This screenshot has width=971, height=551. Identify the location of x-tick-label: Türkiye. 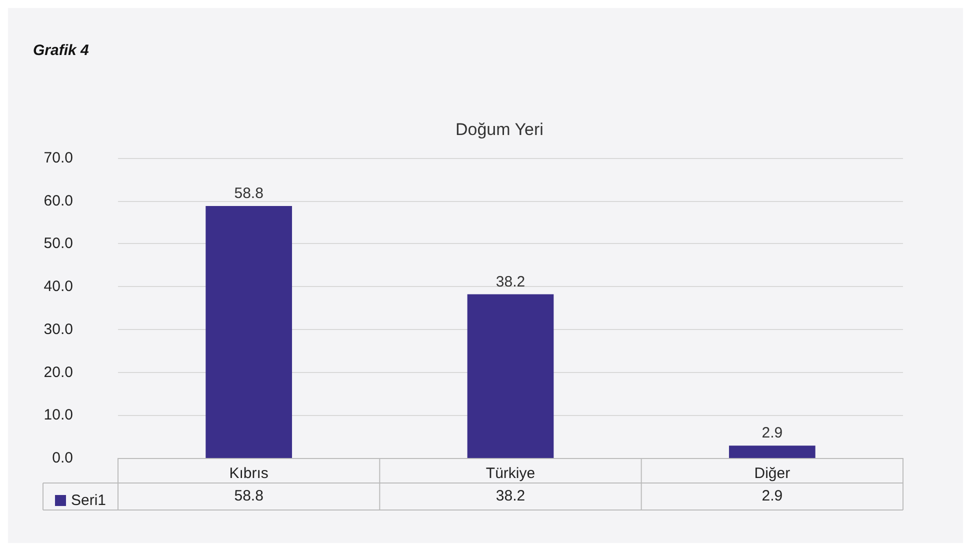
(511, 473).